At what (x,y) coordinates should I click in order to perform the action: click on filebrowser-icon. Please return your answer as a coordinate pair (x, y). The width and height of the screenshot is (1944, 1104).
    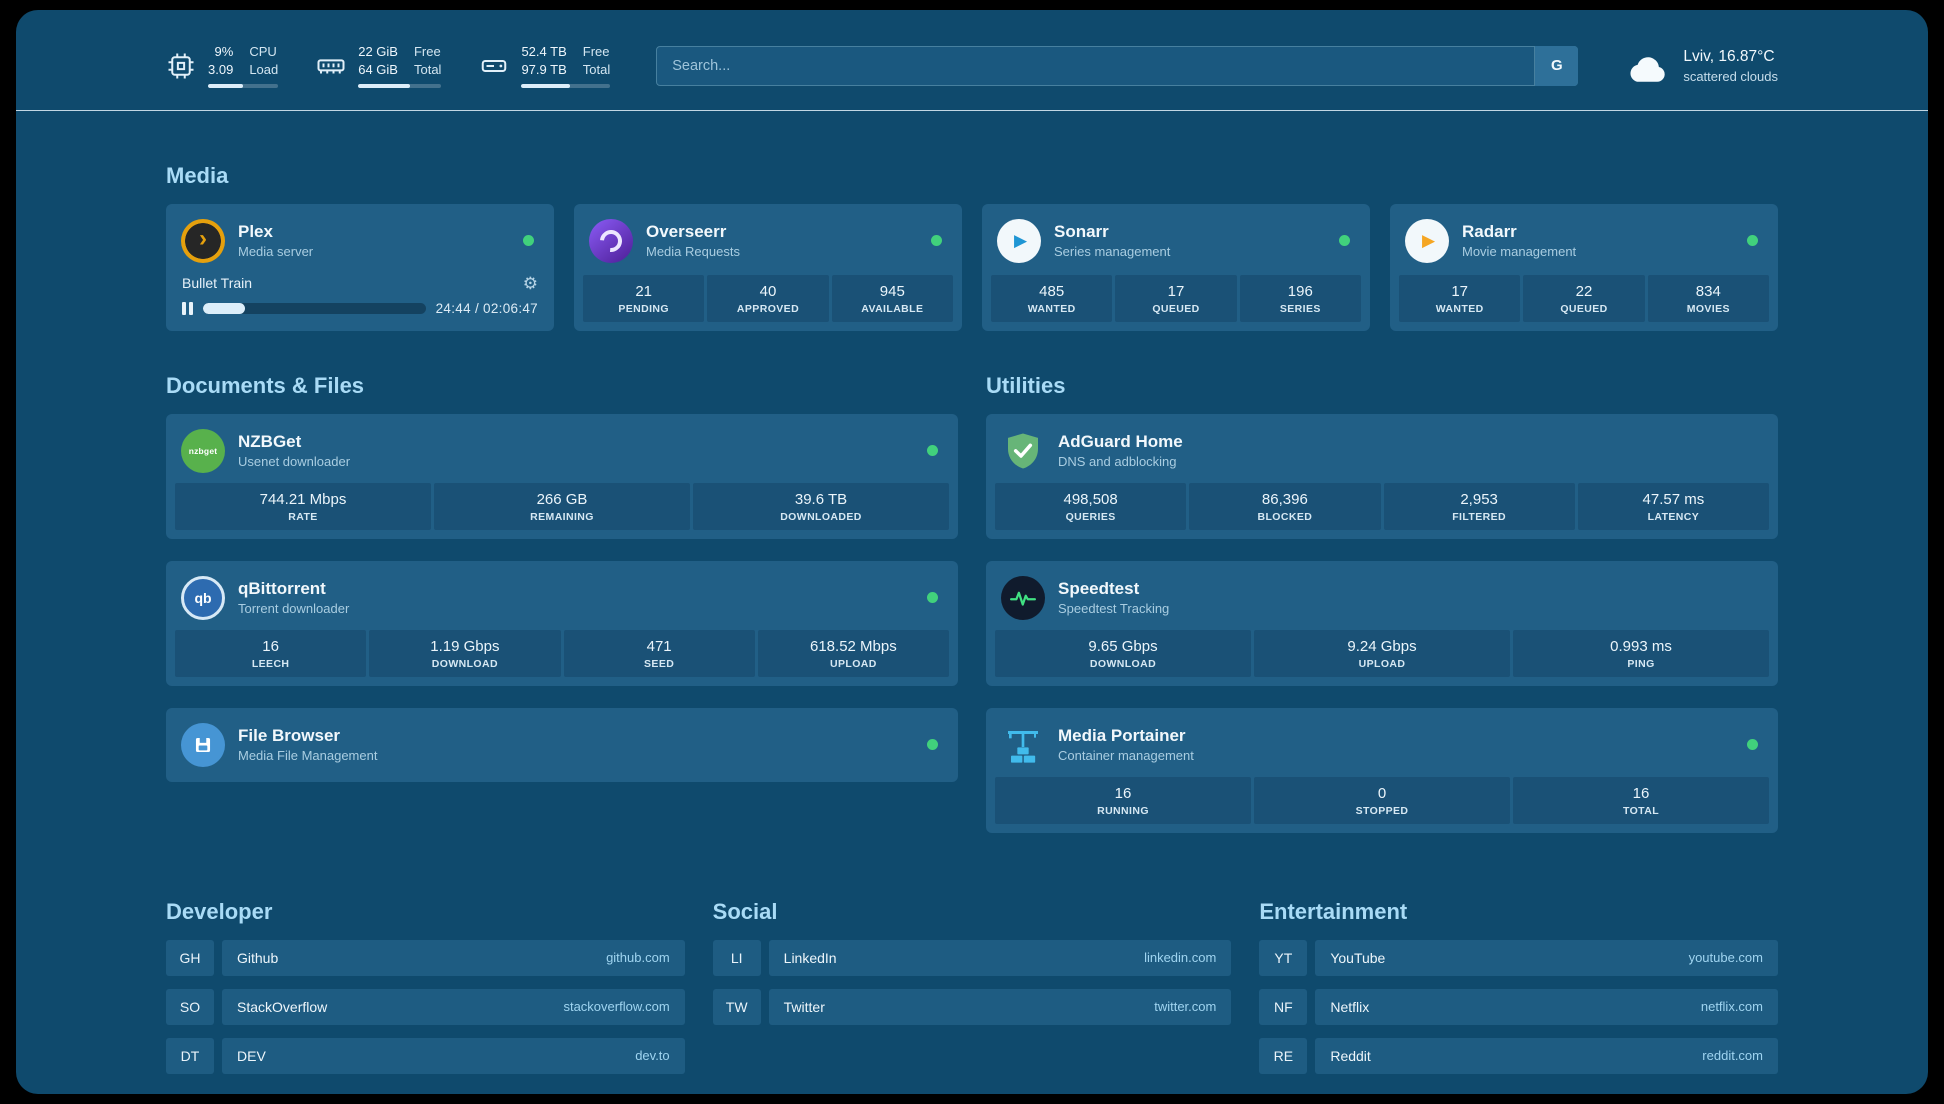
    Looking at the image, I should click on (203, 744).